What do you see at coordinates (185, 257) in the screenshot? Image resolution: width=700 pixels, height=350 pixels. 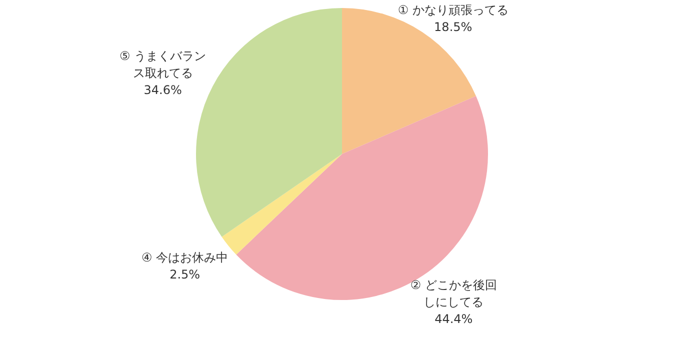 I see `slice-label: ④ 今はお休み中` at bounding box center [185, 257].